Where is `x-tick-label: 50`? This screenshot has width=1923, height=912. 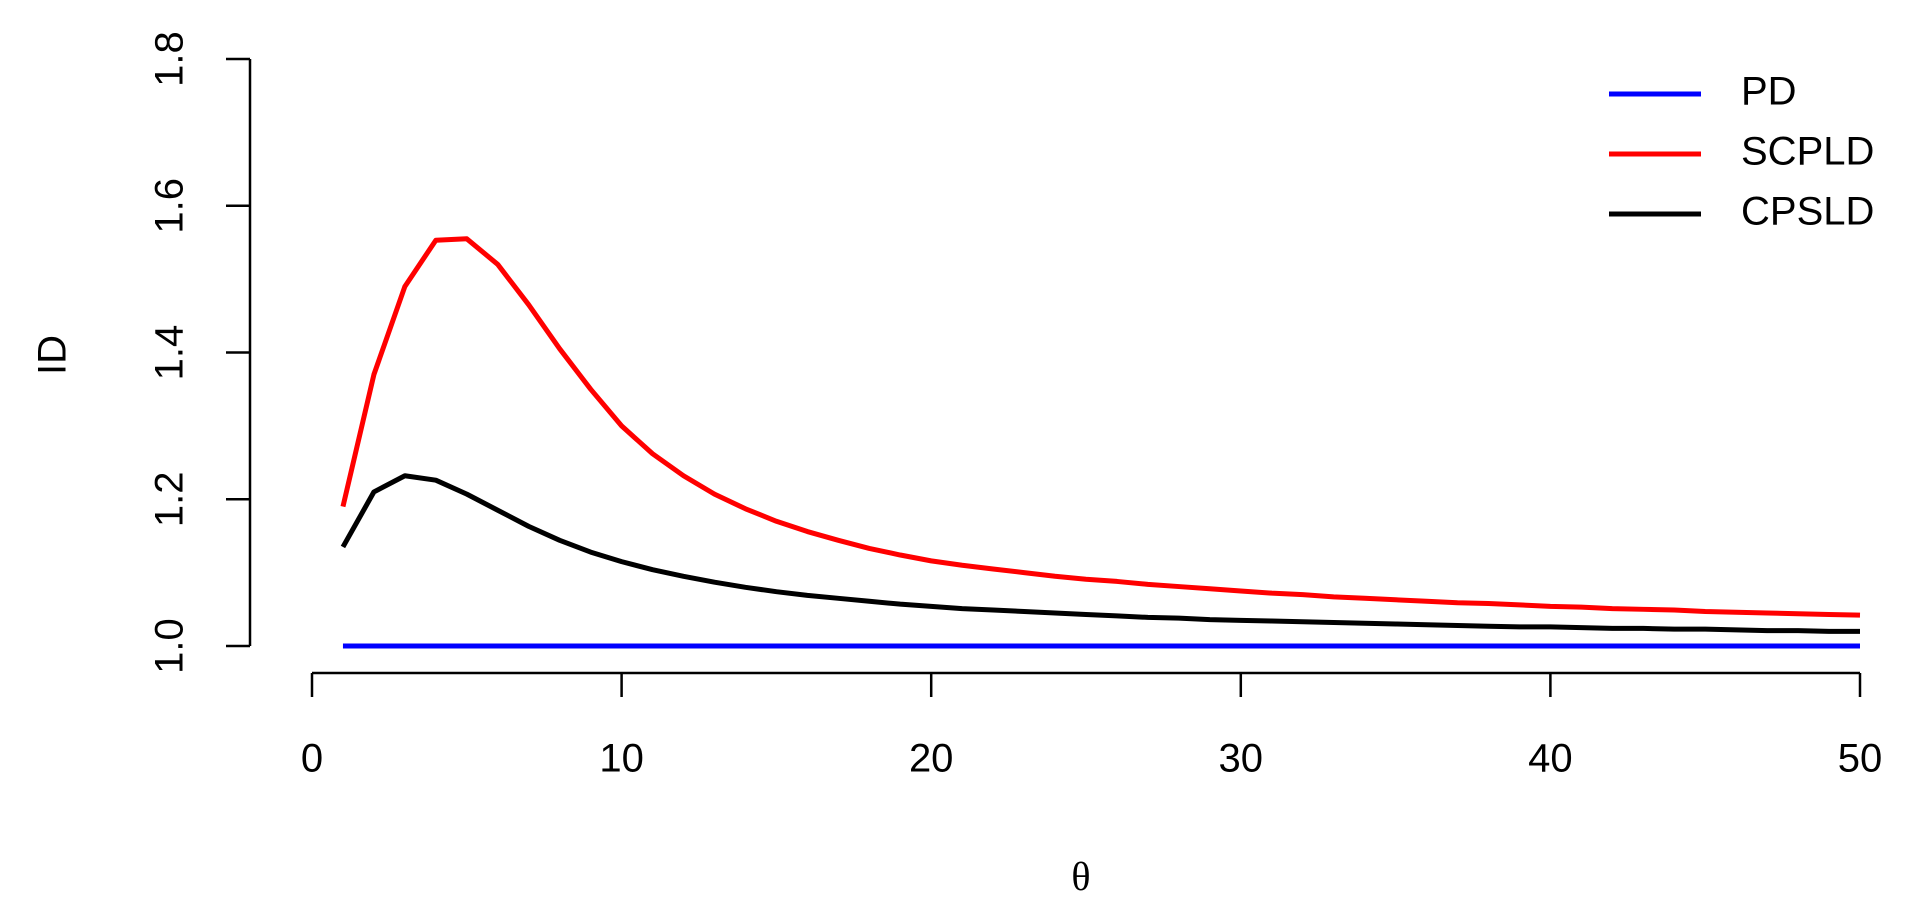 x-tick-label: 50 is located at coordinates (1860, 759).